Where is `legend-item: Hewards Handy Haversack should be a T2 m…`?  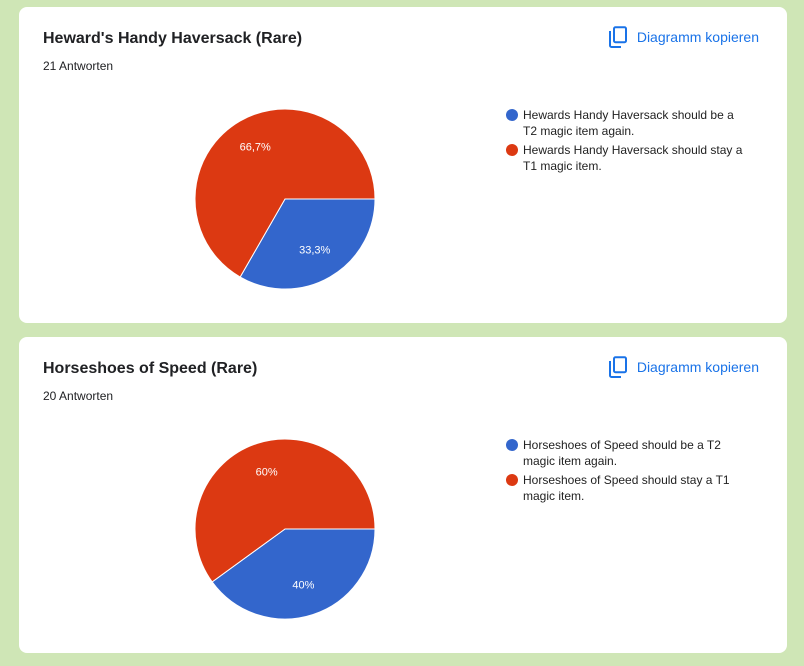
legend-item: Hewards Handy Haversack should be a T2 m… is located at coordinates (626, 123).